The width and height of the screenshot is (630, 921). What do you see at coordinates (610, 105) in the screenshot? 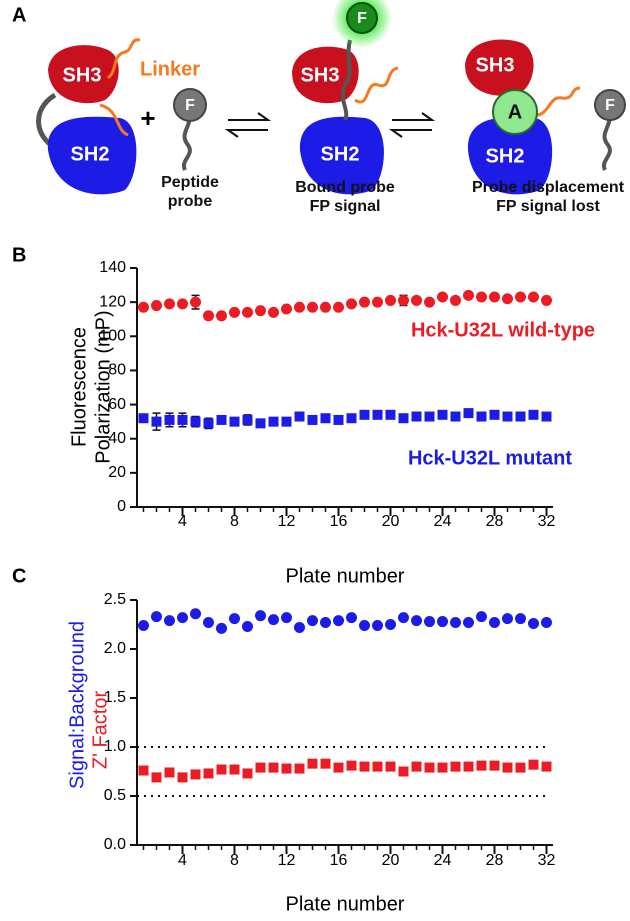
I see `fluorophore` at bounding box center [610, 105].